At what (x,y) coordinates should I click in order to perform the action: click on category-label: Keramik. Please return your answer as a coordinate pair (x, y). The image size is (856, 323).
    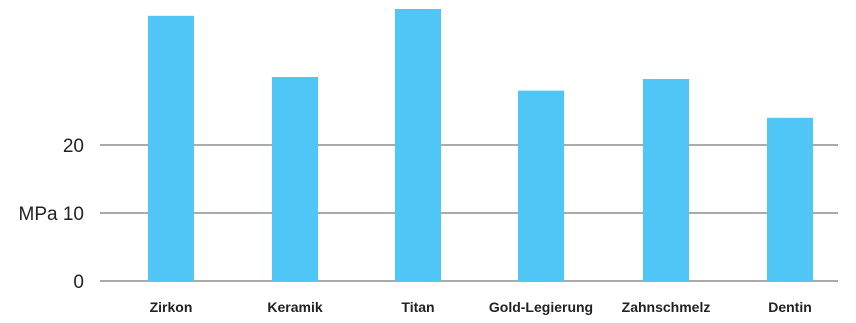
    Looking at the image, I should click on (294, 307).